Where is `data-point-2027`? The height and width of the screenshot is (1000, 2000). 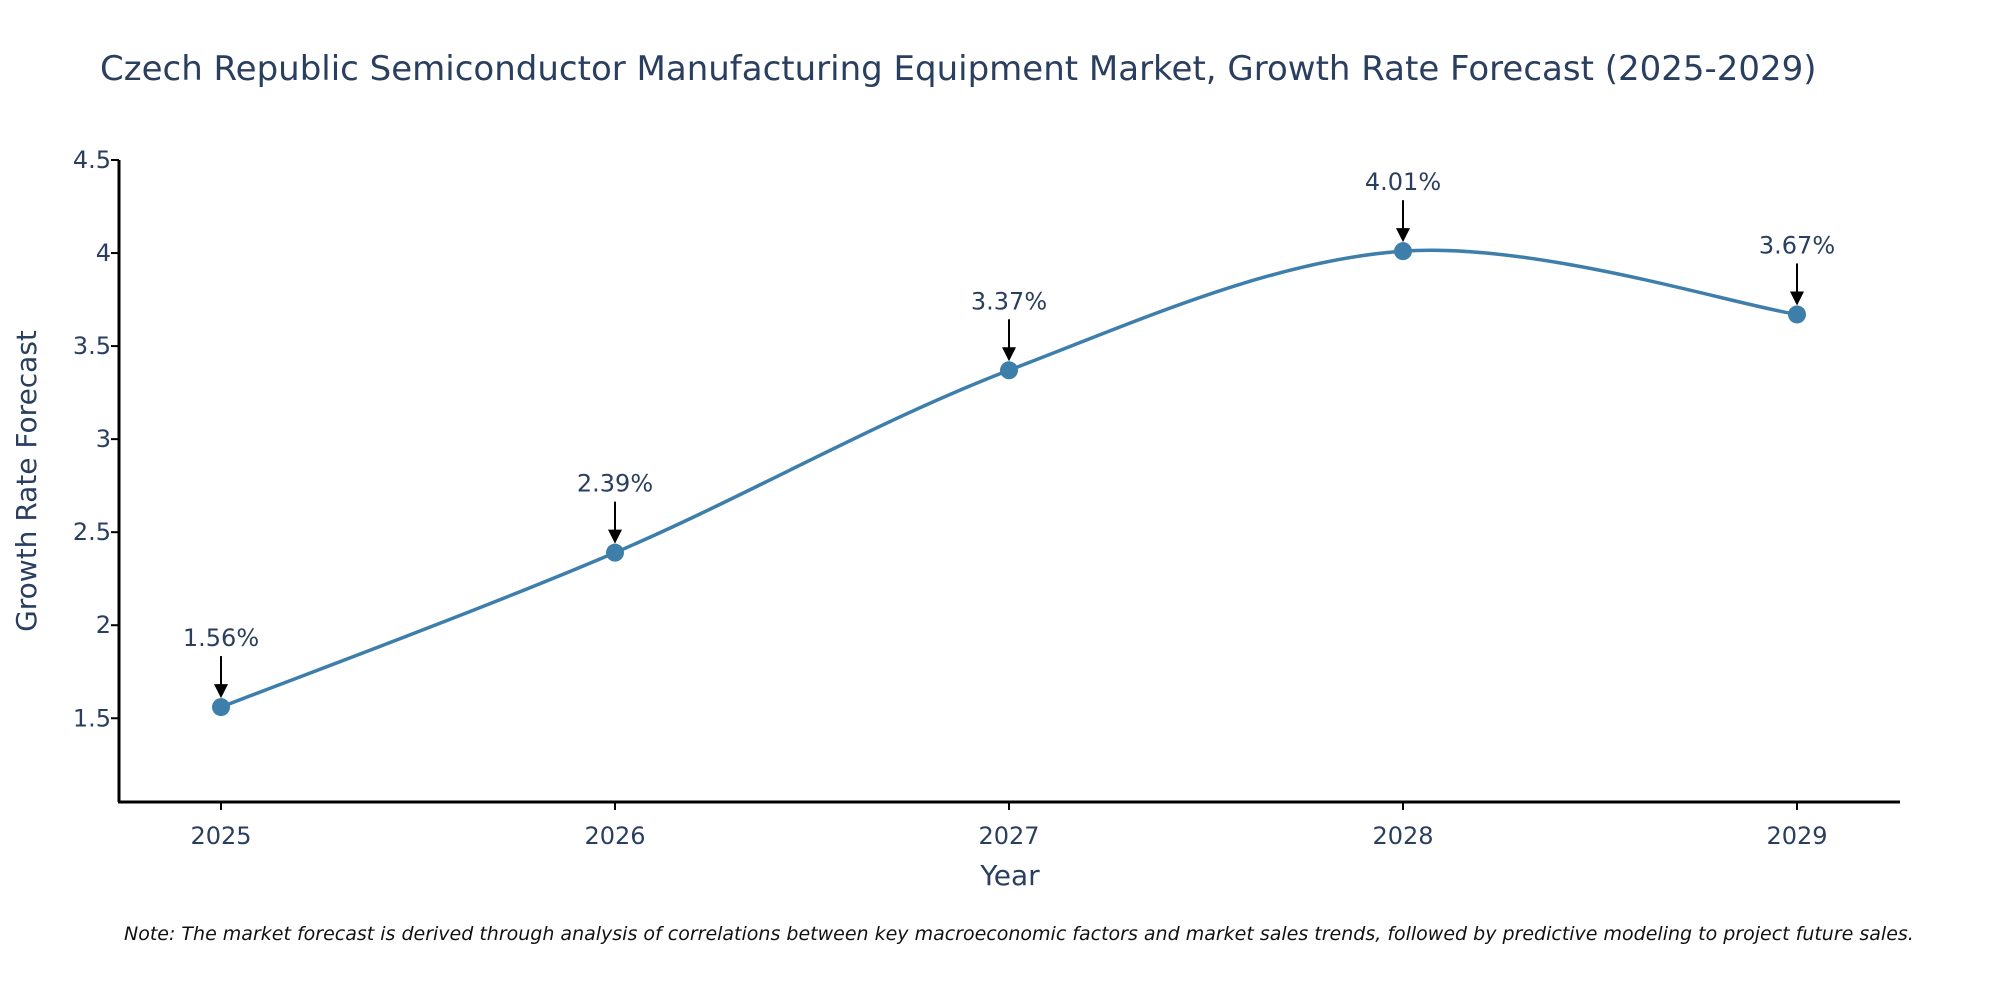 data-point-2027 is located at coordinates (1009, 370).